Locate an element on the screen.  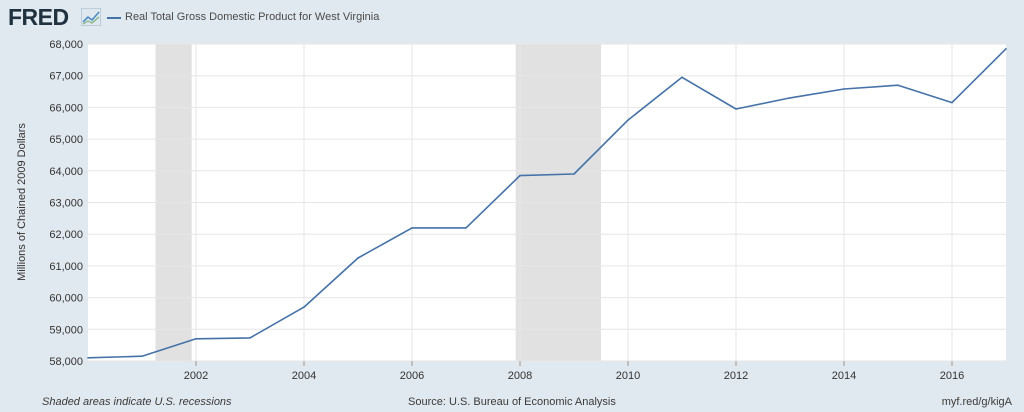
x-tick-label: 2014 is located at coordinates (844, 376).